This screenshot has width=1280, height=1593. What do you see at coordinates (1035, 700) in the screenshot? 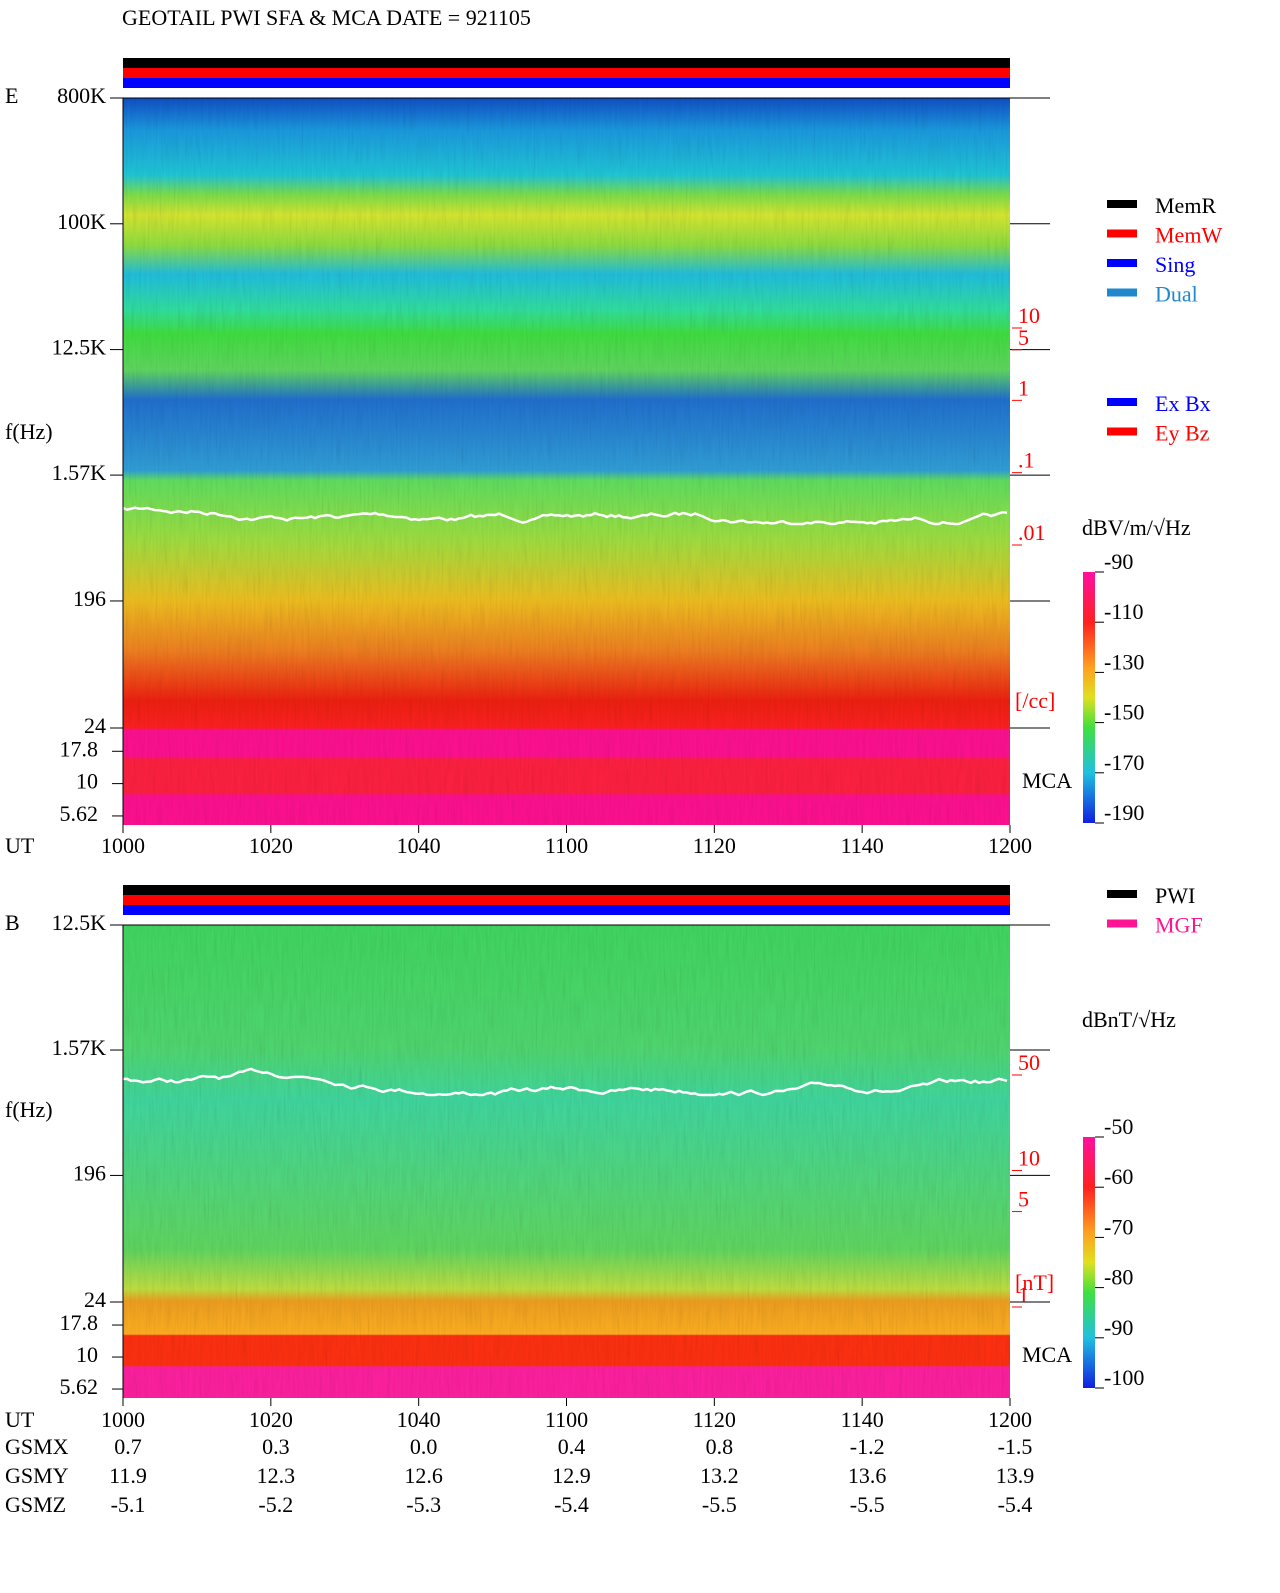
I see `y2-unit: [/cc]` at bounding box center [1035, 700].